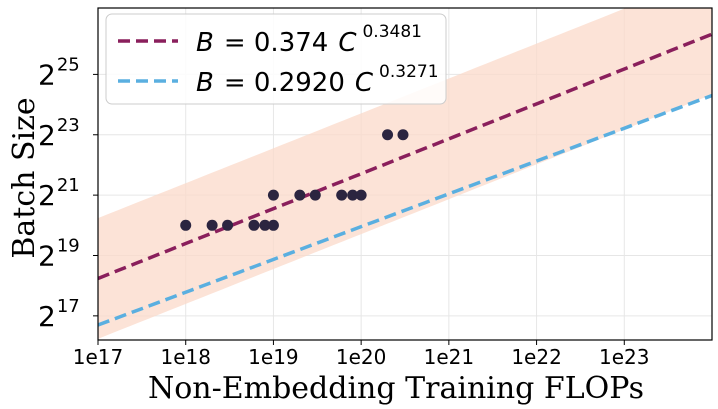 The width and height of the screenshot is (718, 409). What do you see at coordinates (449, 357) in the screenshot?
I see `x-tick-label: 1e21` at bounding box center [449, 357].